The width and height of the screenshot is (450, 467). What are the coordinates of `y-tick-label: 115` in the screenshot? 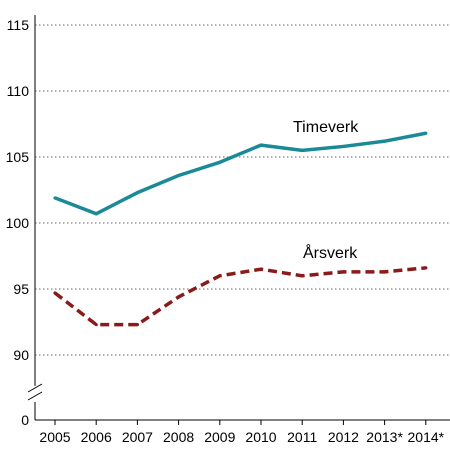 It's located at (18, 25).